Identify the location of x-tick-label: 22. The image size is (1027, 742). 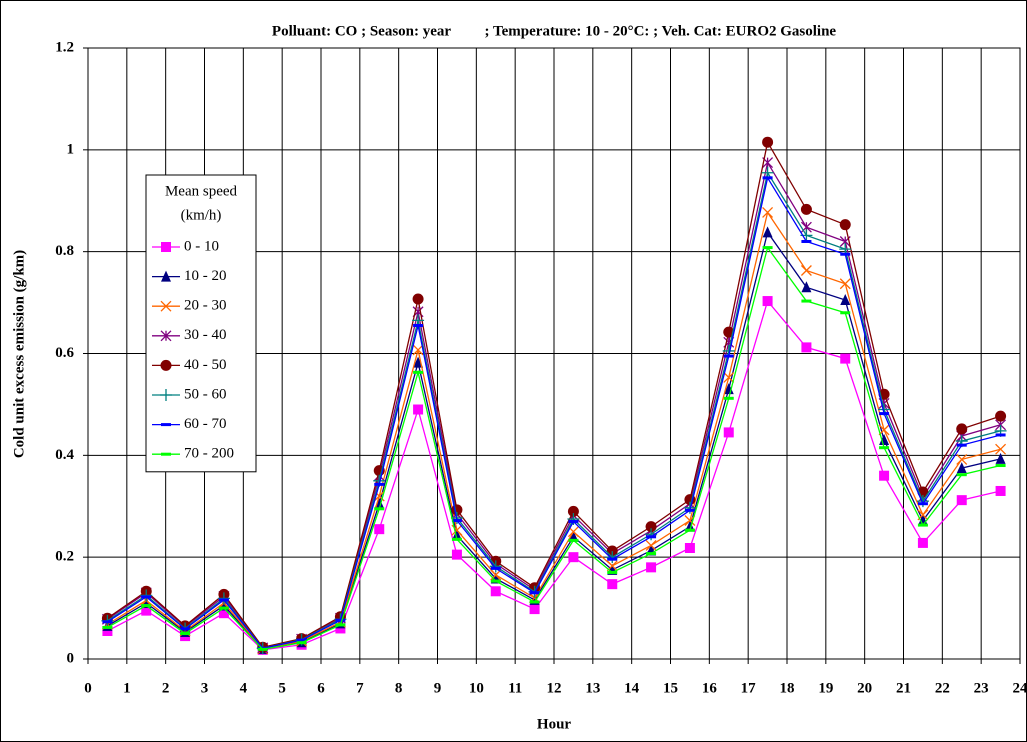
(942, 688).